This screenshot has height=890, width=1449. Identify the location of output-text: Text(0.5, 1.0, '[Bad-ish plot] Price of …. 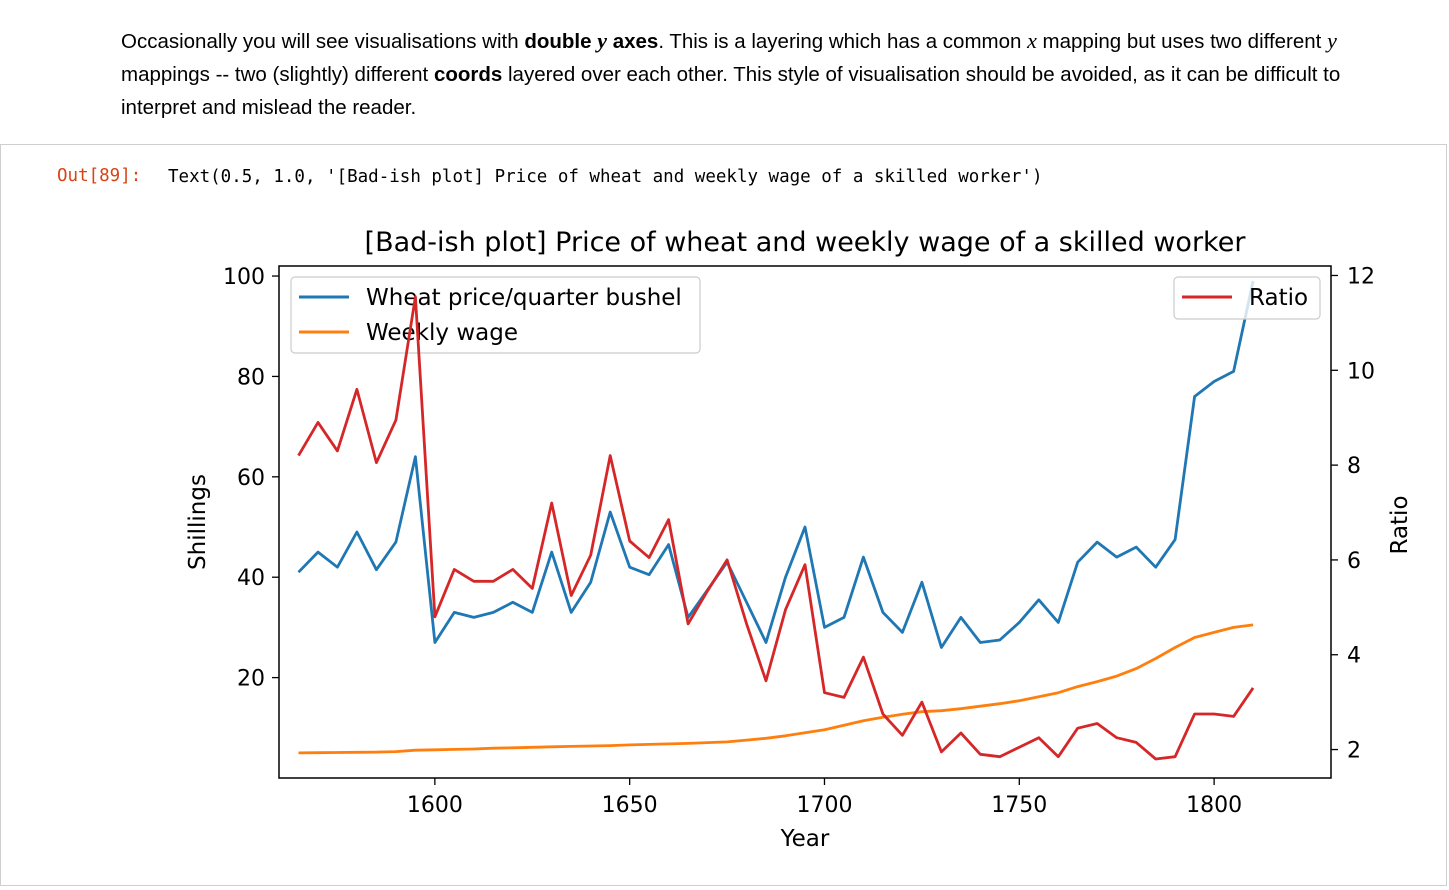
(605, 177).